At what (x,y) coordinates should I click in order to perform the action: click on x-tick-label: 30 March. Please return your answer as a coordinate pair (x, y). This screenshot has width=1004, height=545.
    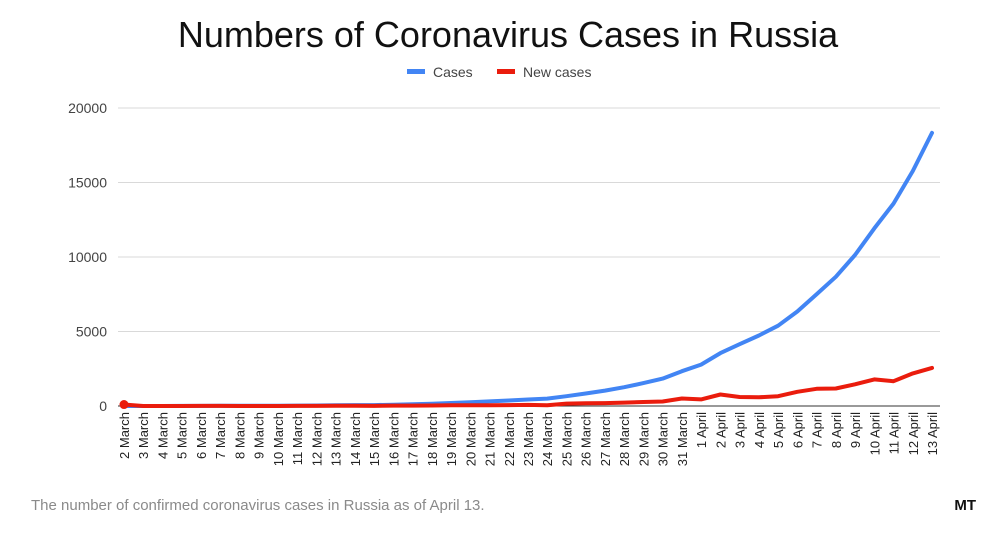
    Looking at the image, I should click on (663, 439).